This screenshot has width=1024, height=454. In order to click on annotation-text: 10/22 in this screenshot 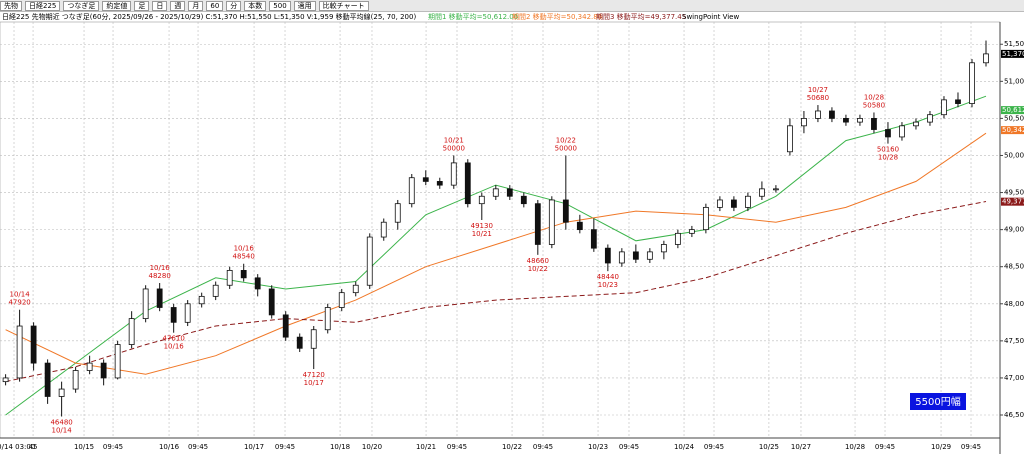, I will do `click(538, 269)`.